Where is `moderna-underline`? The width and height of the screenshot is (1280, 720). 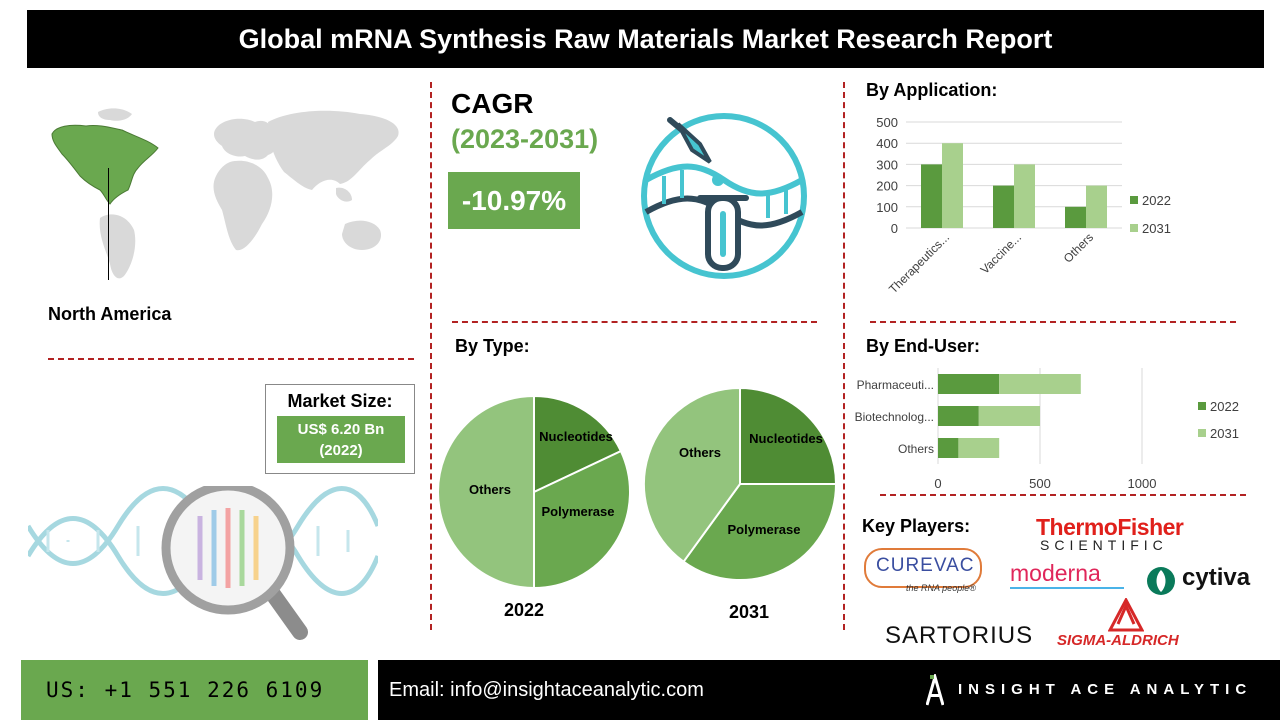 moderna-underline is located at coordinates (1067, 588).